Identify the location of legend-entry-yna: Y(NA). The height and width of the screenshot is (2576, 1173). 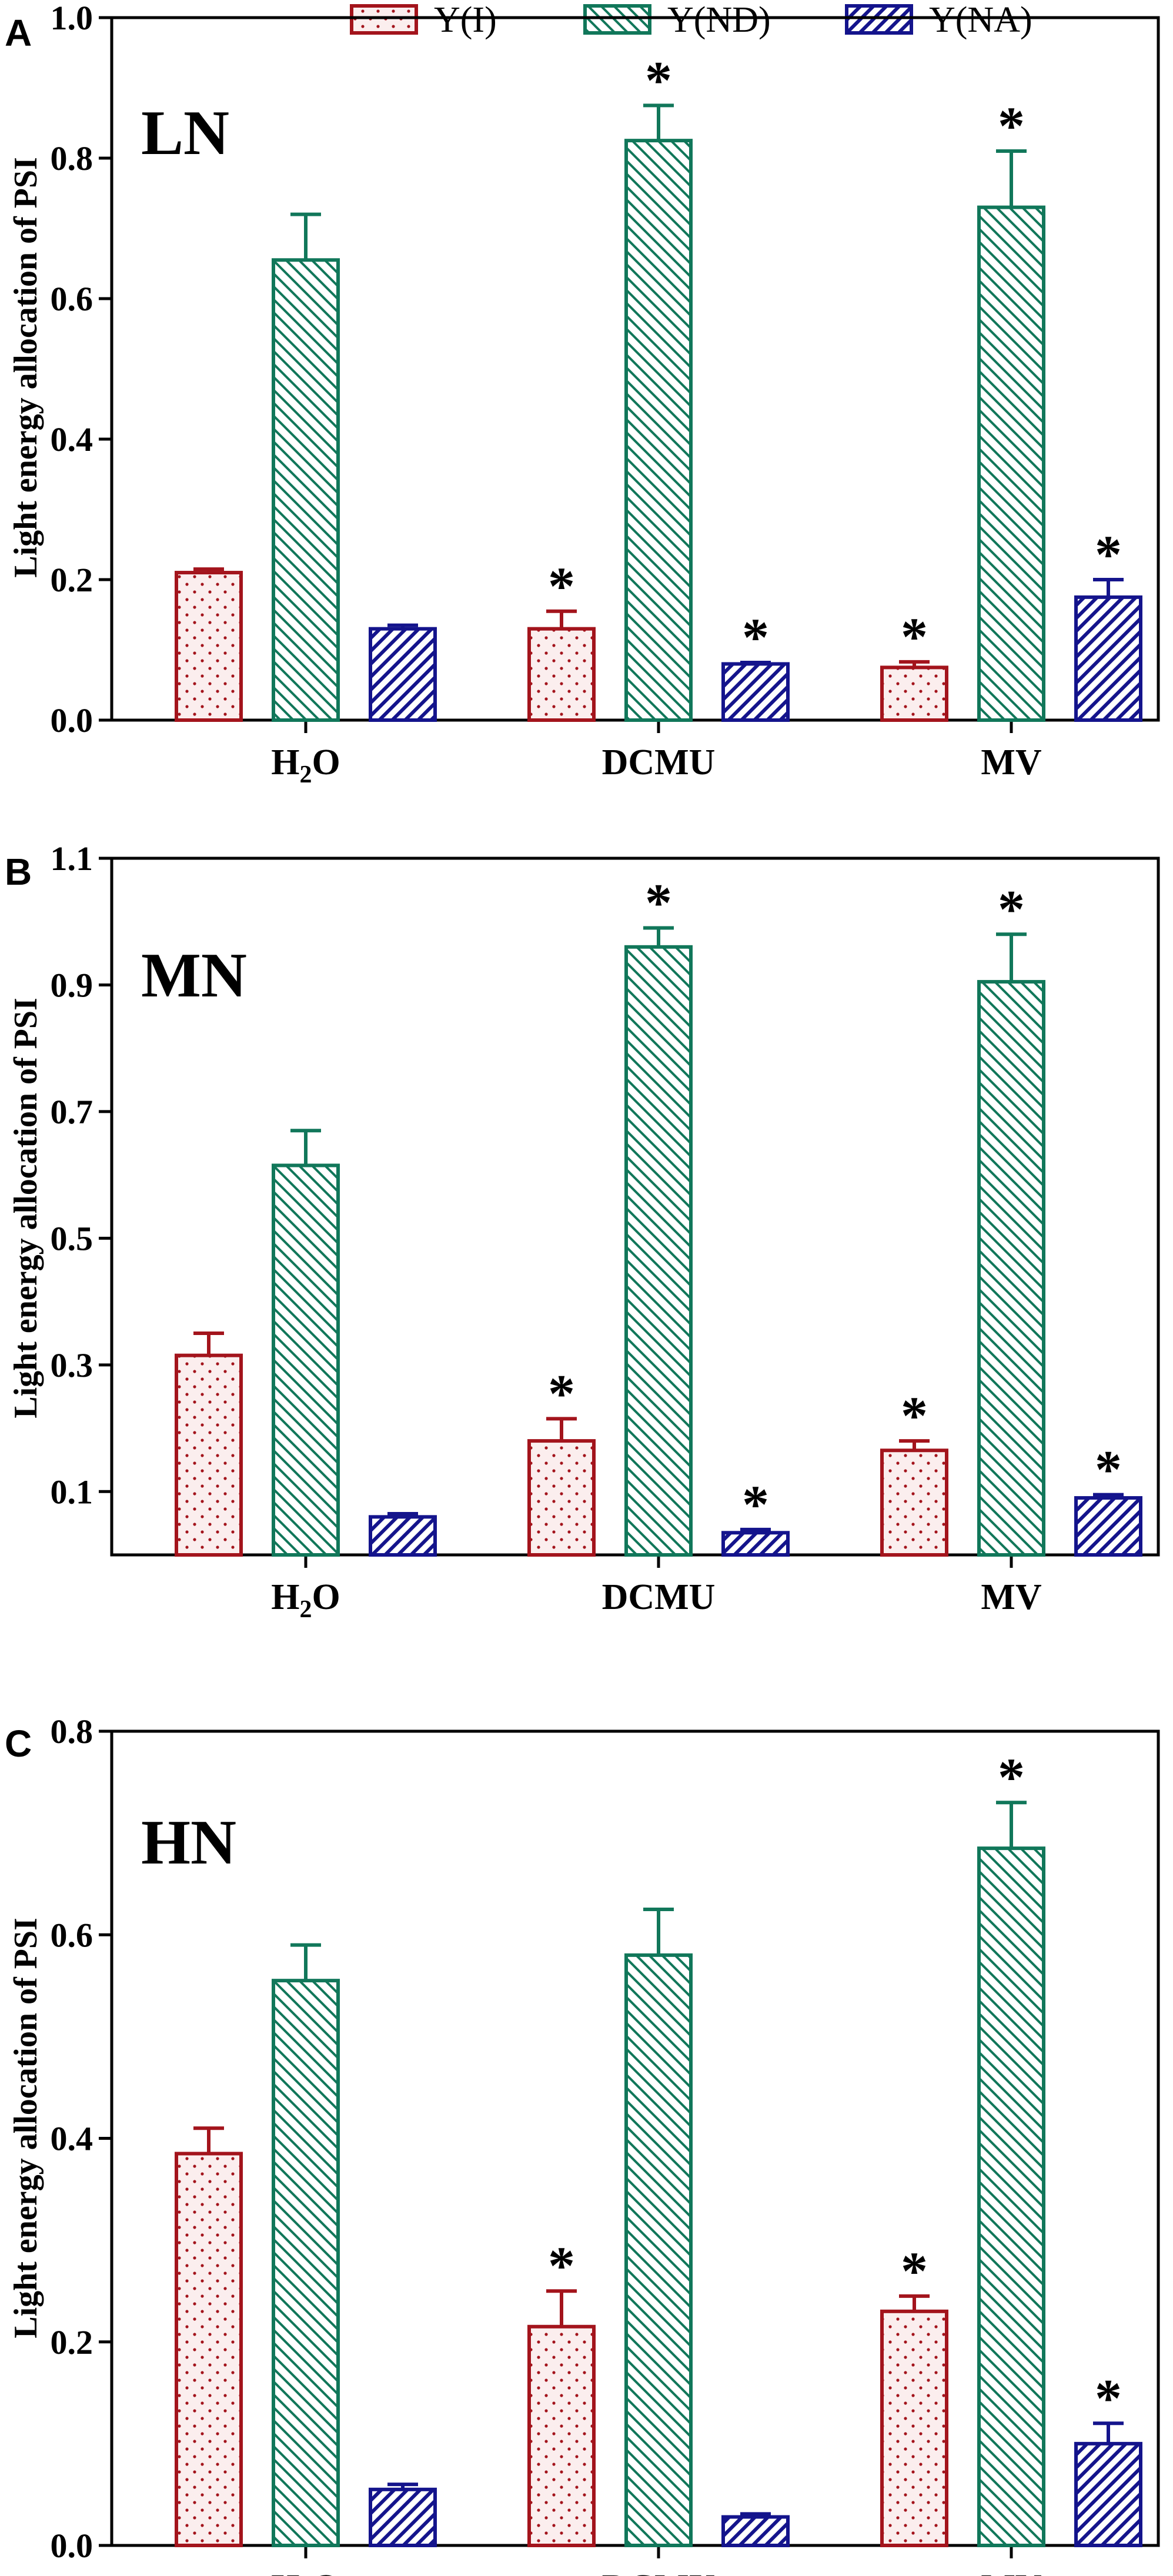
(938, 20).